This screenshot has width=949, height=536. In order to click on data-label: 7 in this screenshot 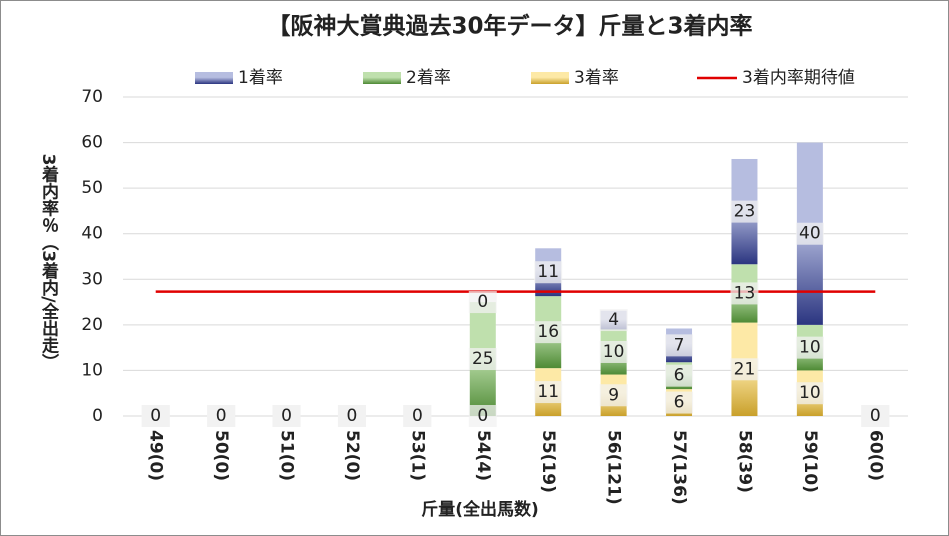, I will do `click(679, 345)`.